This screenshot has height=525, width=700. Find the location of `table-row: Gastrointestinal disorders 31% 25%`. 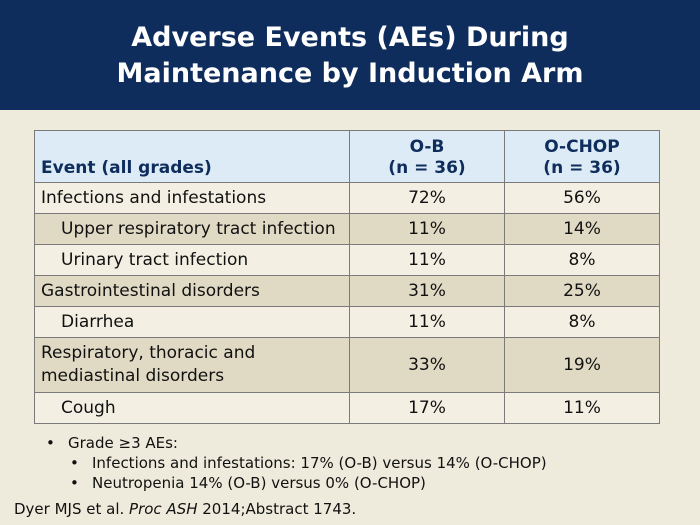

table-row: Gastrointestinal disorders 31% 25% is located at coordinates (347, 291).